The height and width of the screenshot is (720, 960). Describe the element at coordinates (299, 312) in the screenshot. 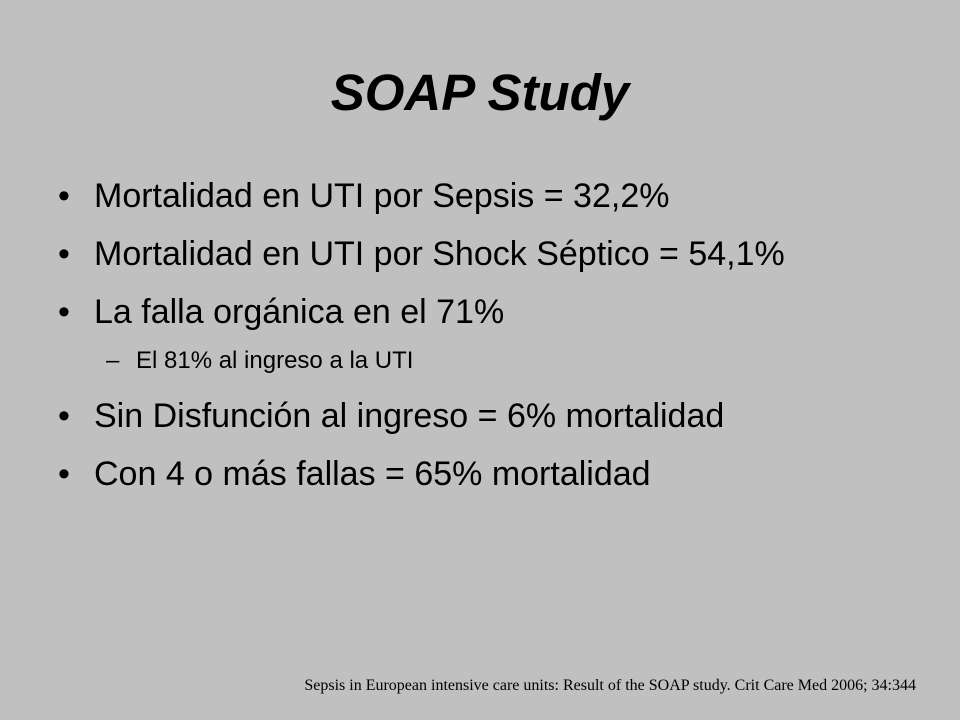

I see `bullet-text: La falla orgánica en el 71%` at that location.